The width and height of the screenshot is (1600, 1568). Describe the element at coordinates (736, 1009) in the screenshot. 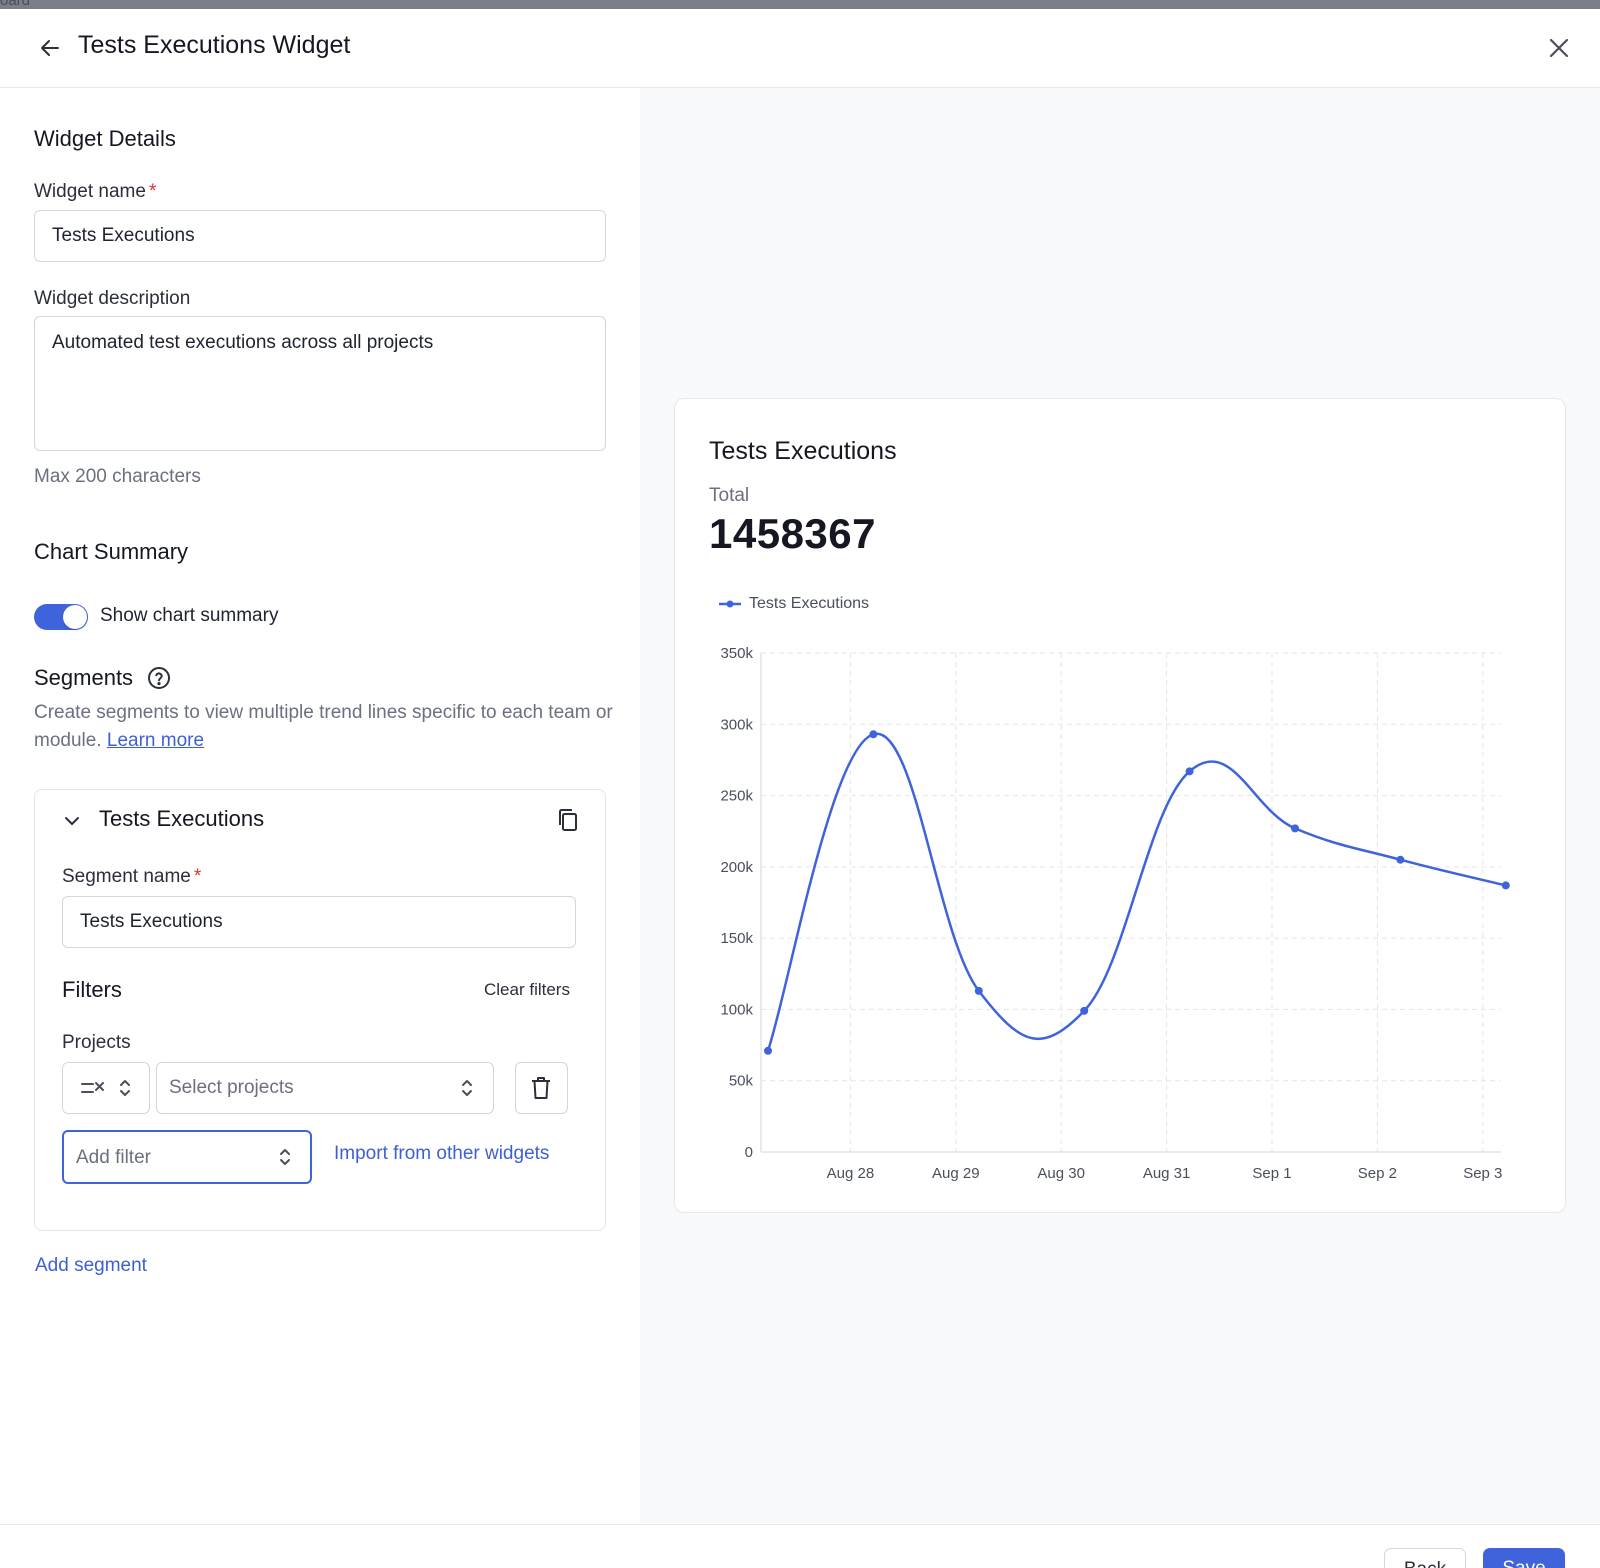

I see `y-tick-label: 100k` at that location.